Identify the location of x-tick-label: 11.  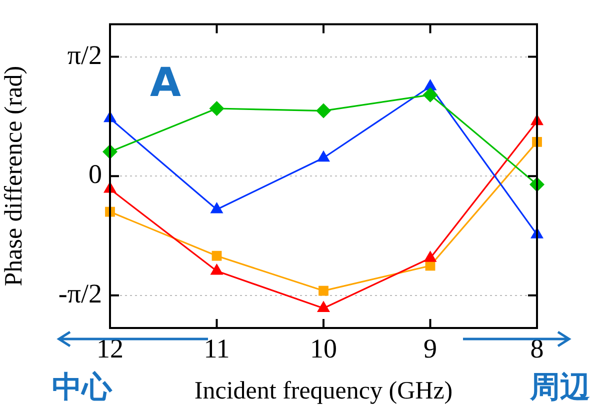
(217, 348).